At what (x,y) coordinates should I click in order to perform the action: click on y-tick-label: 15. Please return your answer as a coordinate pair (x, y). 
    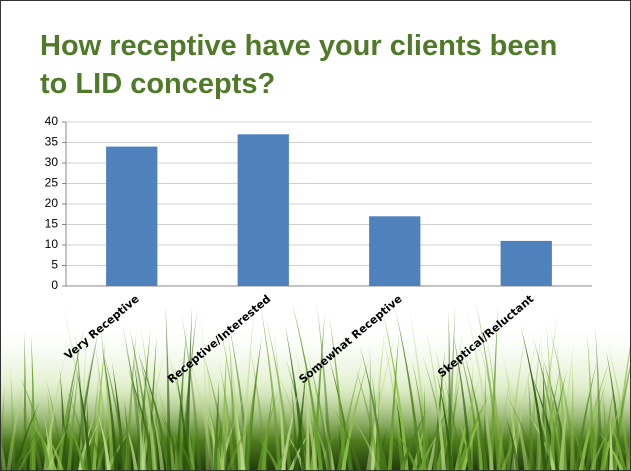
    Looking at the image, I should click on (52, 224).